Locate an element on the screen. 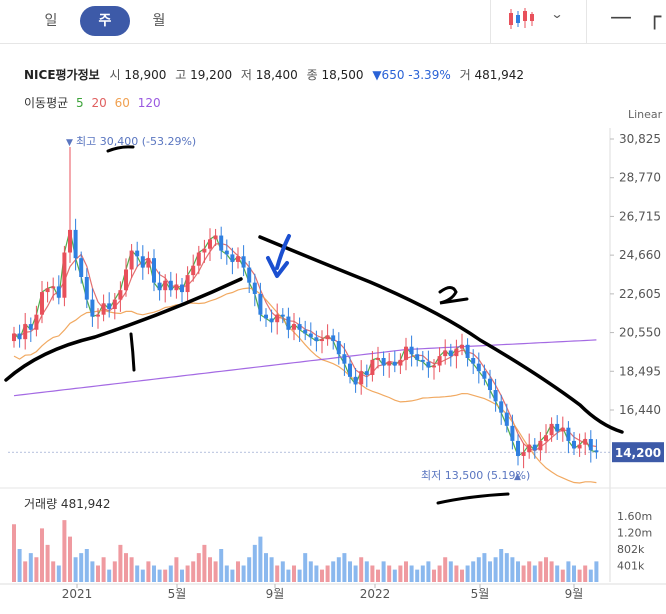  minimize-icon: — is located at coordinates (621, 17).